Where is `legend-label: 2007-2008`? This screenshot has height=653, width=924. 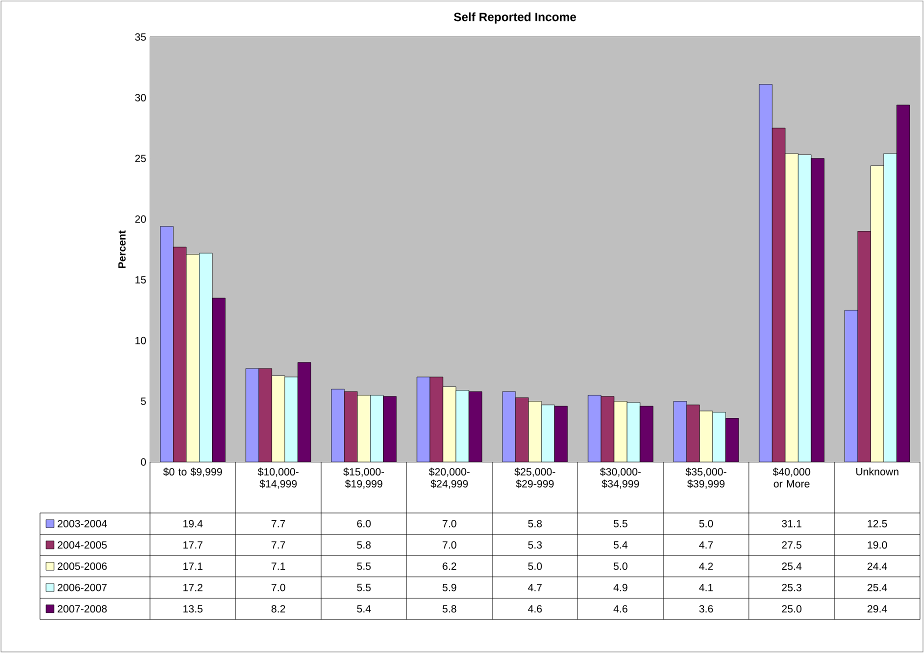
legend-label: 2007-2008 is located at coordinates (82, 609).